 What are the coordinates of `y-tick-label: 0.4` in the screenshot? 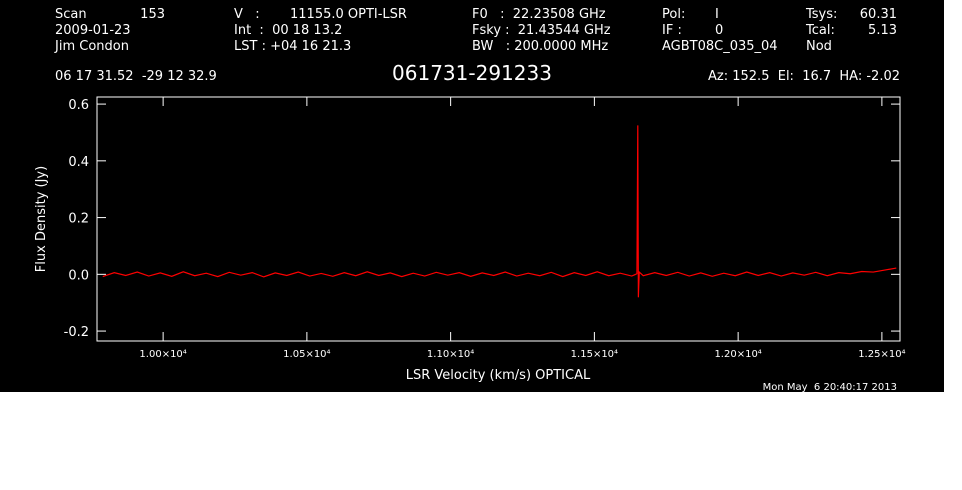 It's located at (78, 162).